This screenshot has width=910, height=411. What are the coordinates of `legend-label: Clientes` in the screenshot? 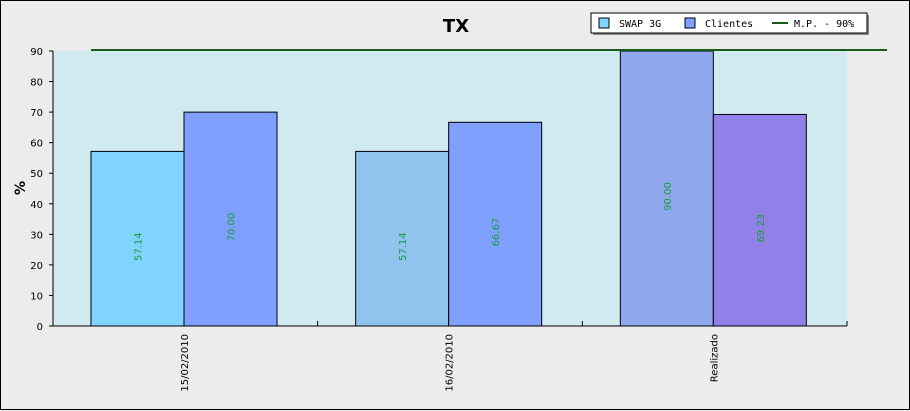 It's located at (729, 24).